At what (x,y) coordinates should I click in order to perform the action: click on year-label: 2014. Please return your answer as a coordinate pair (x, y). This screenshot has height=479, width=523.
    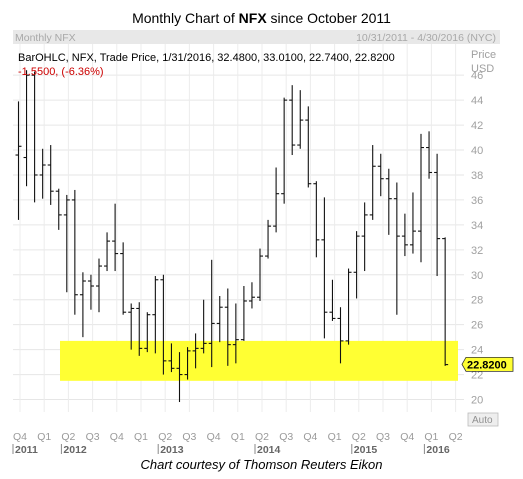
    Looking at the image, I should click on (269, 450).